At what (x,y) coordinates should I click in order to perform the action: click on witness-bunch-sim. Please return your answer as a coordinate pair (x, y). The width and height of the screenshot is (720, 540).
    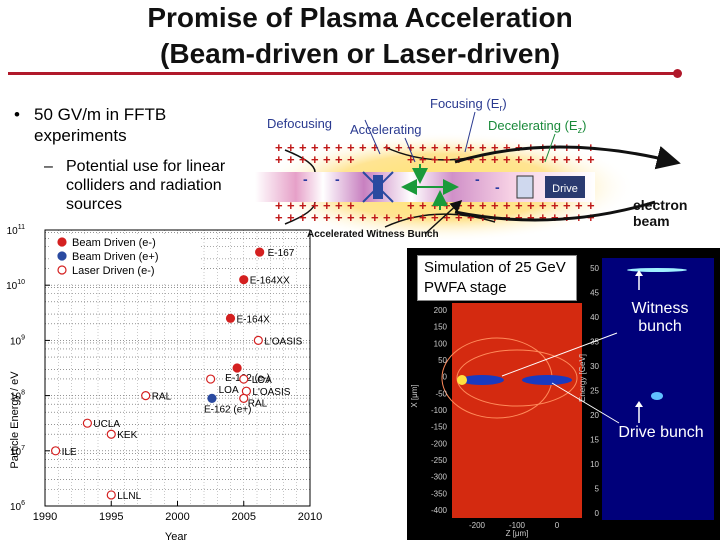
    Looking at the image, I should click on (482, 380).